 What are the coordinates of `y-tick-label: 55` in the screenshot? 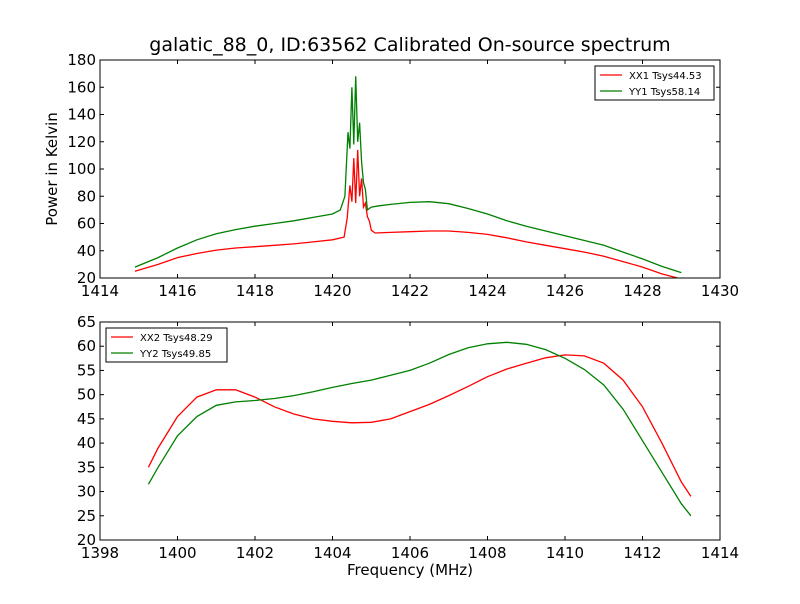 It's located at (86, 370).